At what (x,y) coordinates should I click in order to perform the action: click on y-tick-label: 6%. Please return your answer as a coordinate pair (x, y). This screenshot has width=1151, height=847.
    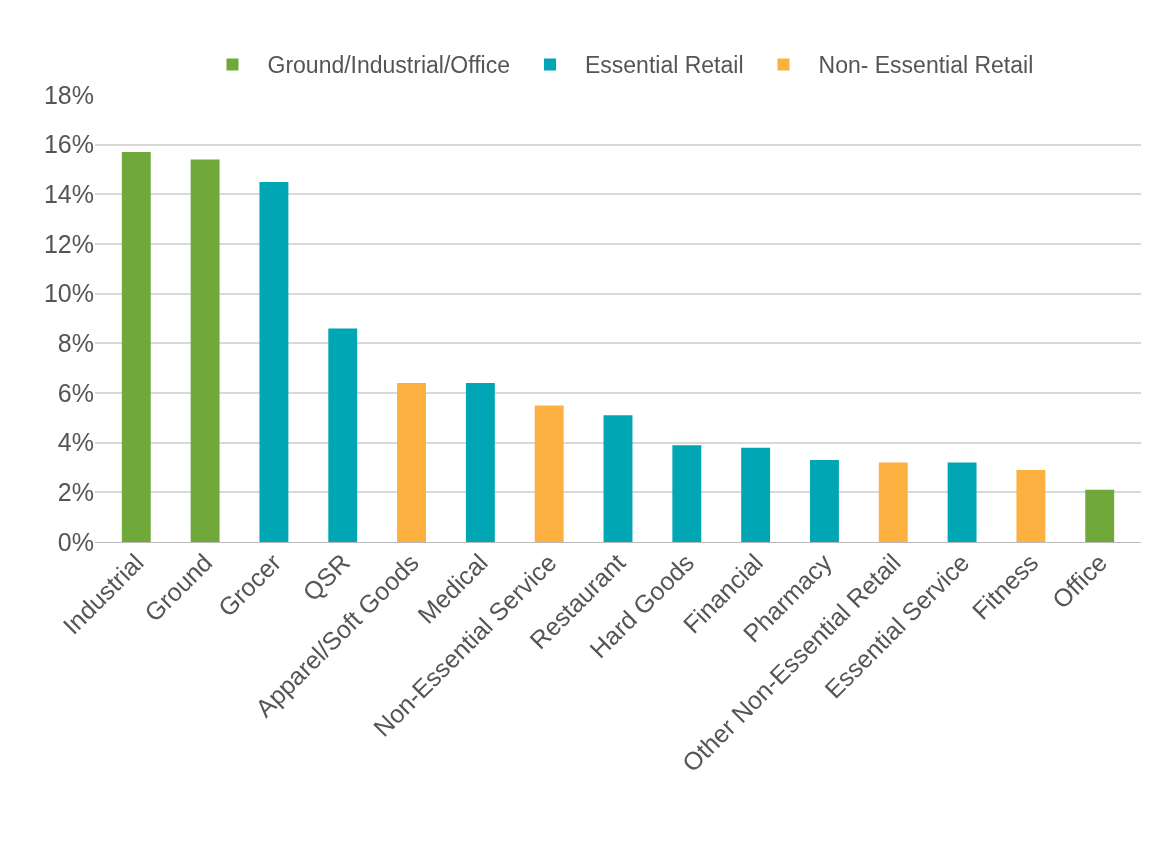
    Looking at the image, I should click on (75, 392).